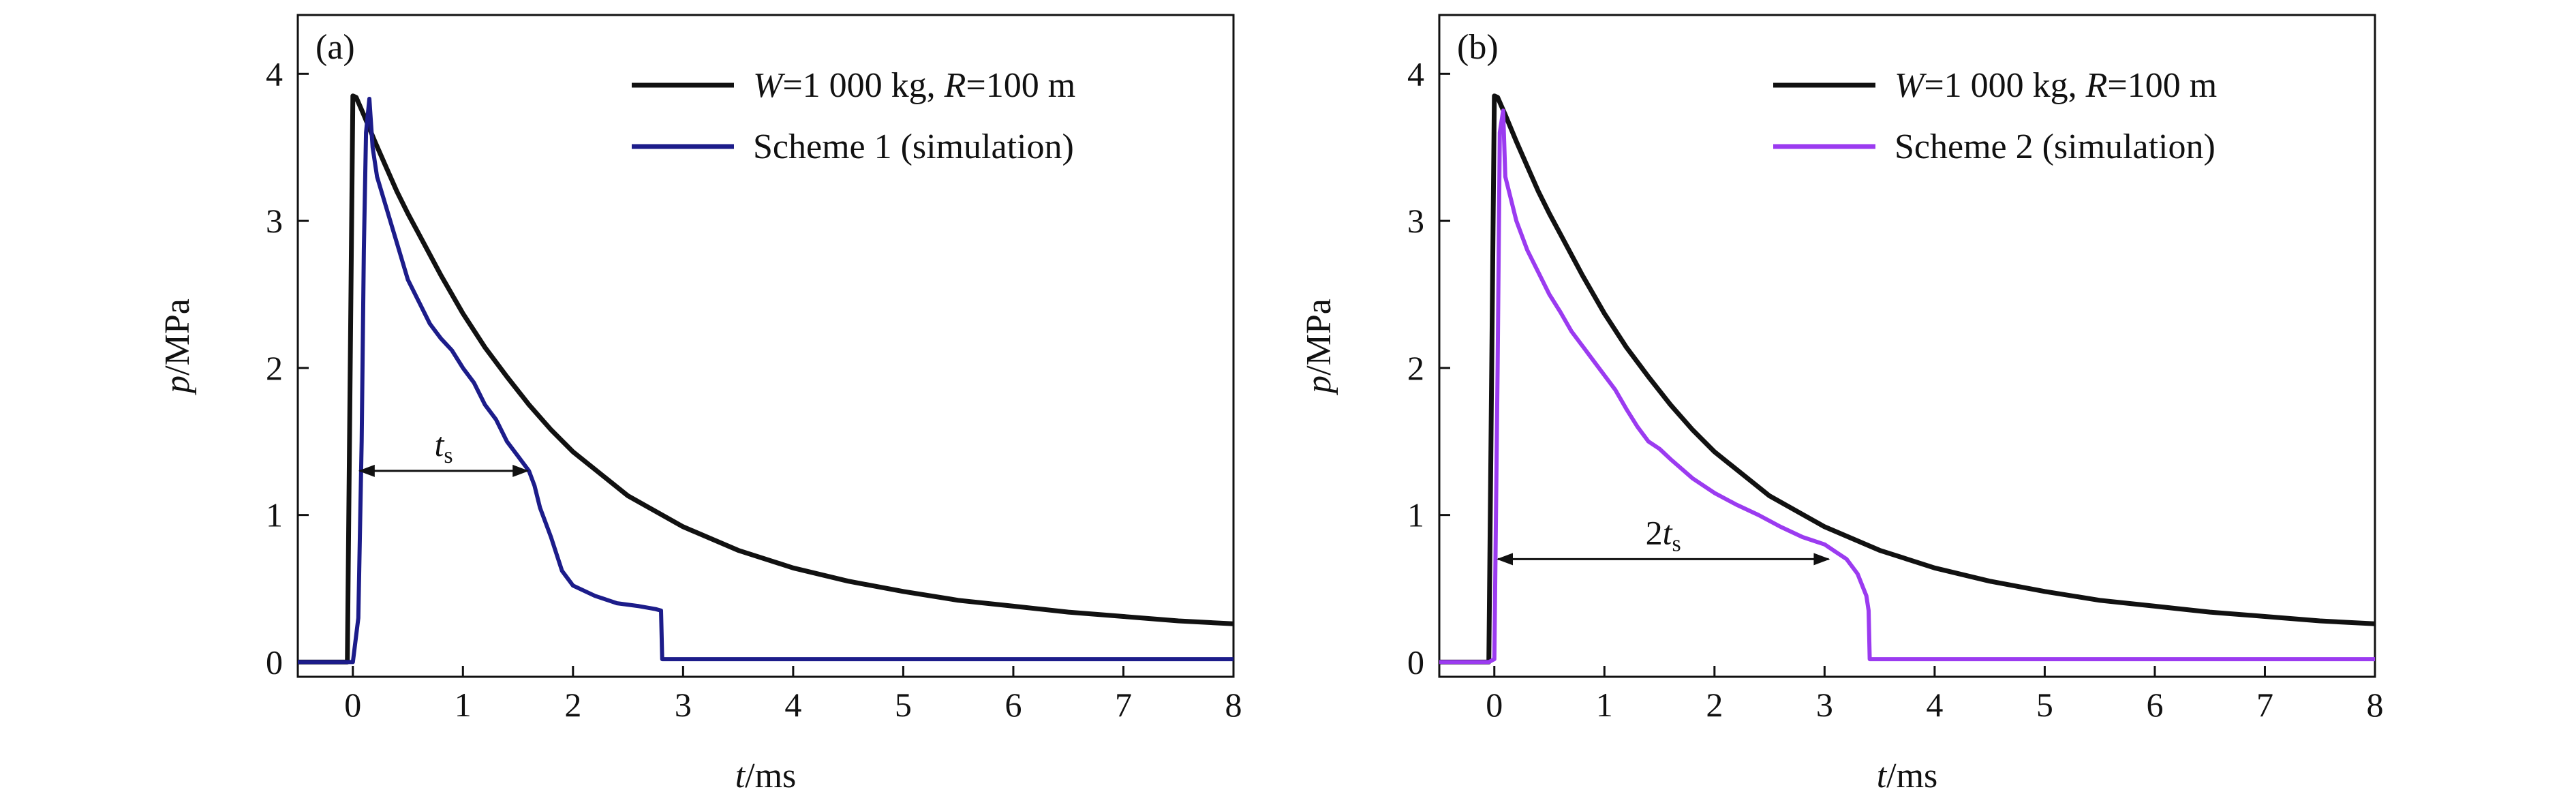 Image resolution: width=2576 pixels, height=809 pixels. Describe the element at coordinates (335, 47) in the screenshot. I see `panel-label: (a)` at that location.